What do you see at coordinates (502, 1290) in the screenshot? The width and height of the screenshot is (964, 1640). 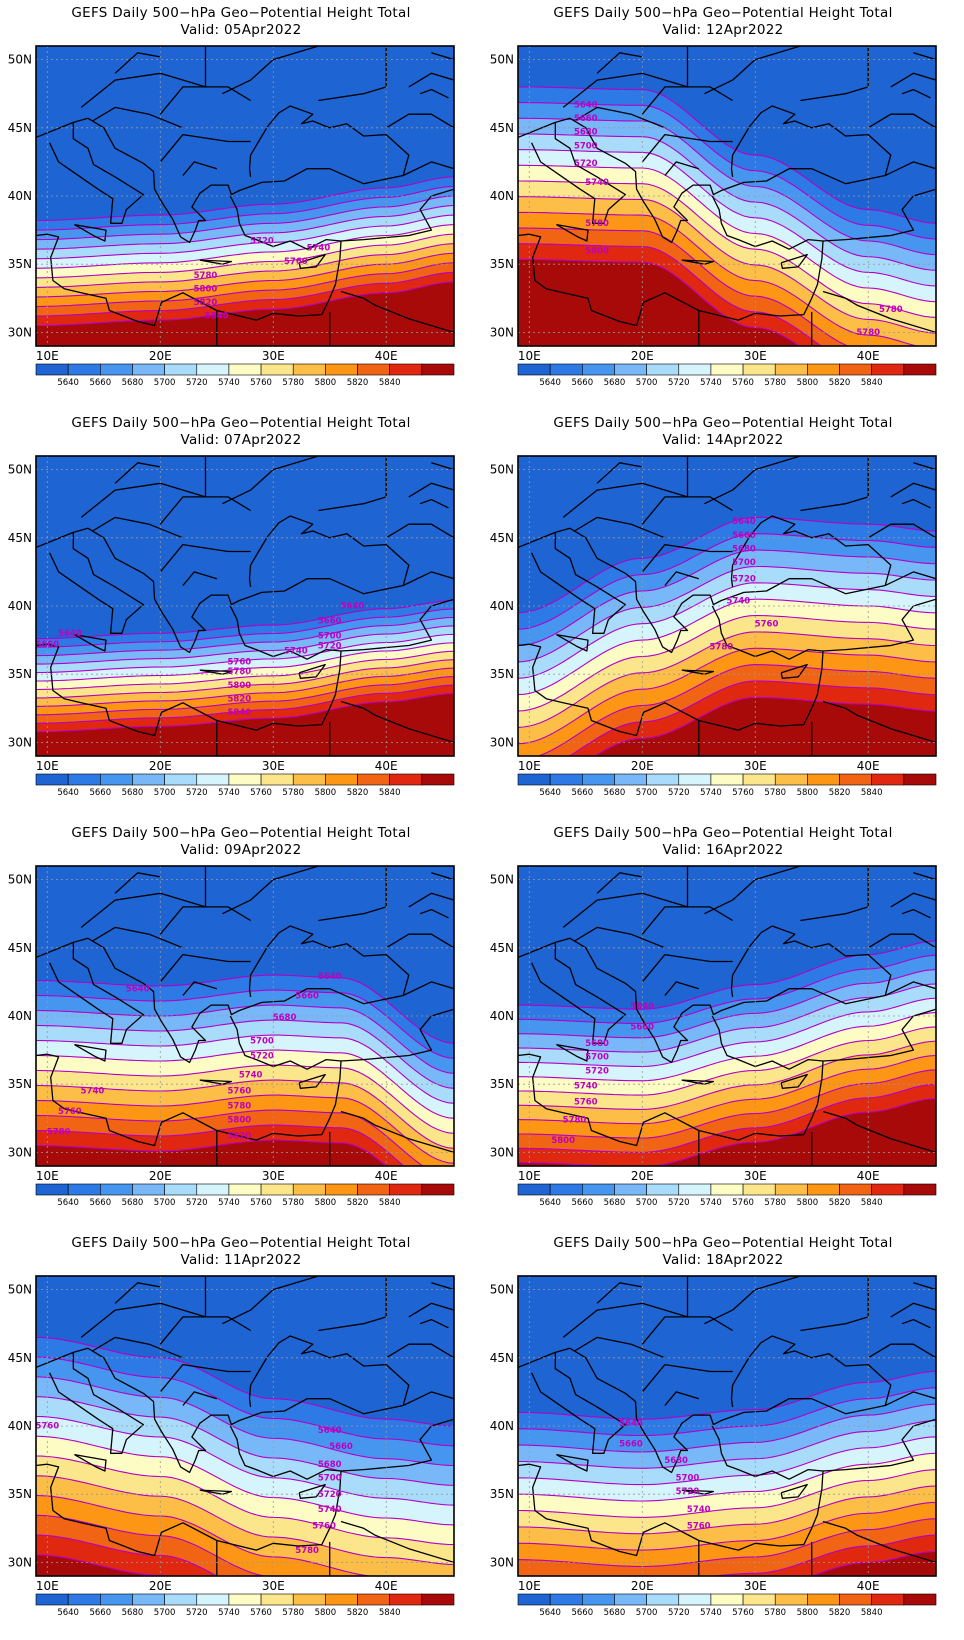 I see `lat-label: 50N` at bounding box center [502, 1290].